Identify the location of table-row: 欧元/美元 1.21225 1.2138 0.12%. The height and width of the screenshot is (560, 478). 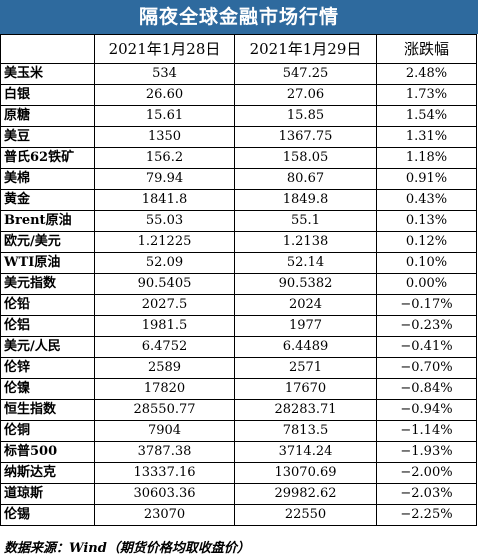
(238, 242).